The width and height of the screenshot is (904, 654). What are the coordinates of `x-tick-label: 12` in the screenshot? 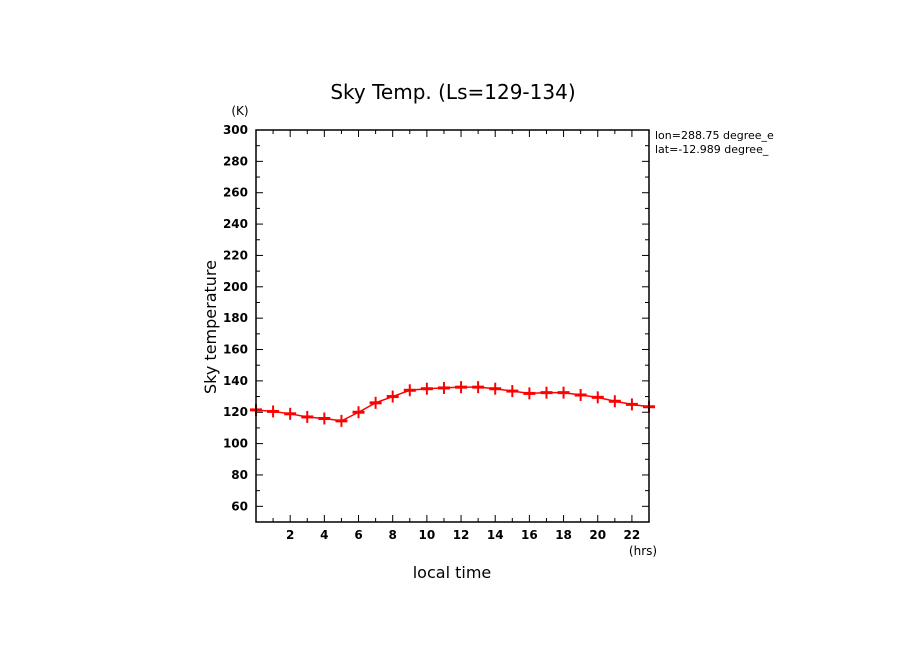 It's located at (461, 535).